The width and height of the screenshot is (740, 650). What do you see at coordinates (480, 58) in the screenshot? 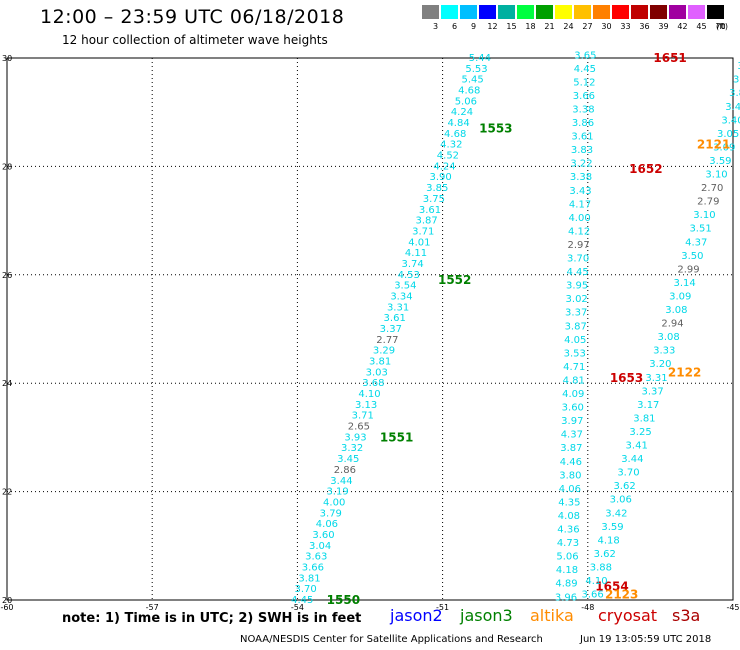
I see `wave-height-value: 5.44` at bounding box center [480, 58].